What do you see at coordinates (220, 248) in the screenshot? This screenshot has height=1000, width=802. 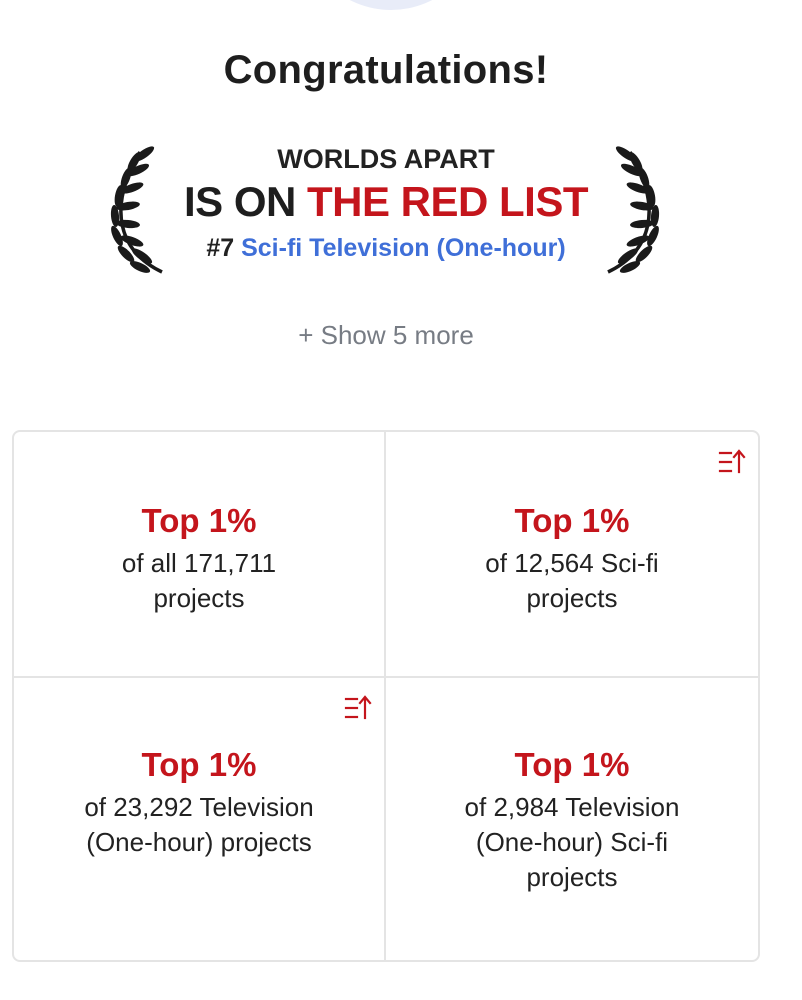 I see `rank-number: #7` at bounding box center [220, 248].